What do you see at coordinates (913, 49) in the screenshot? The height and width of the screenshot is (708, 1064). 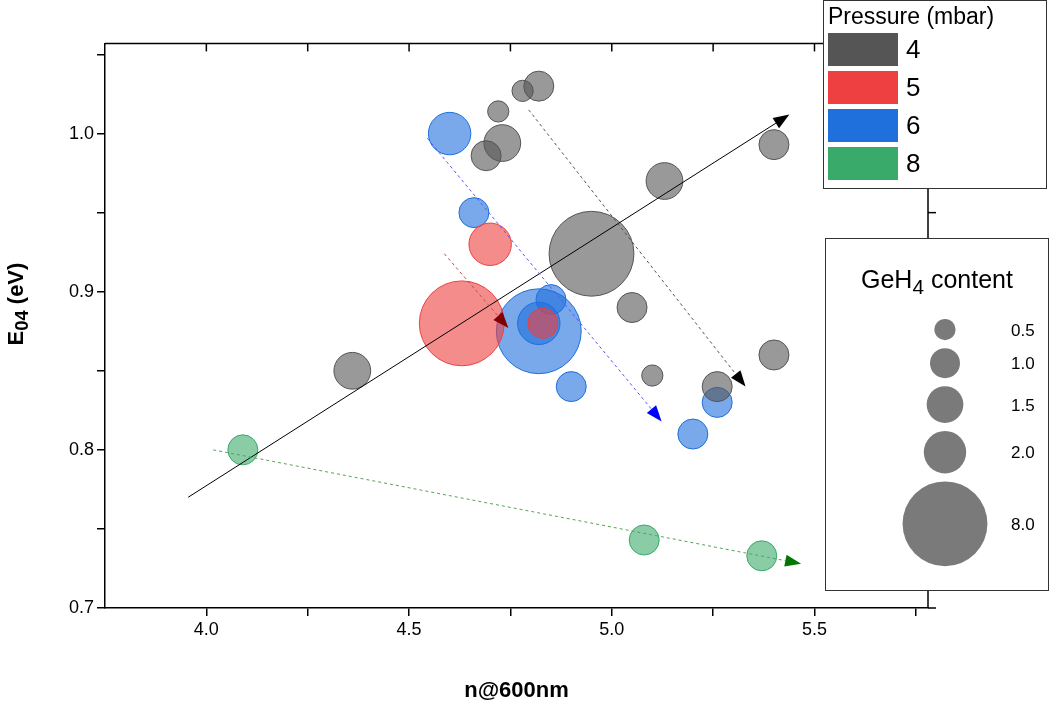 I see `legend-label: 4` at bounding box center [913, 49].